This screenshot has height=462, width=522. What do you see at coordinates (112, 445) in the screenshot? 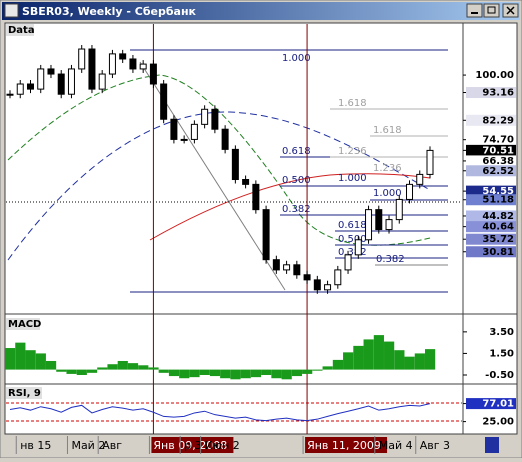
I see `x-tick-label: Авг` at bounding box center [112, 445].